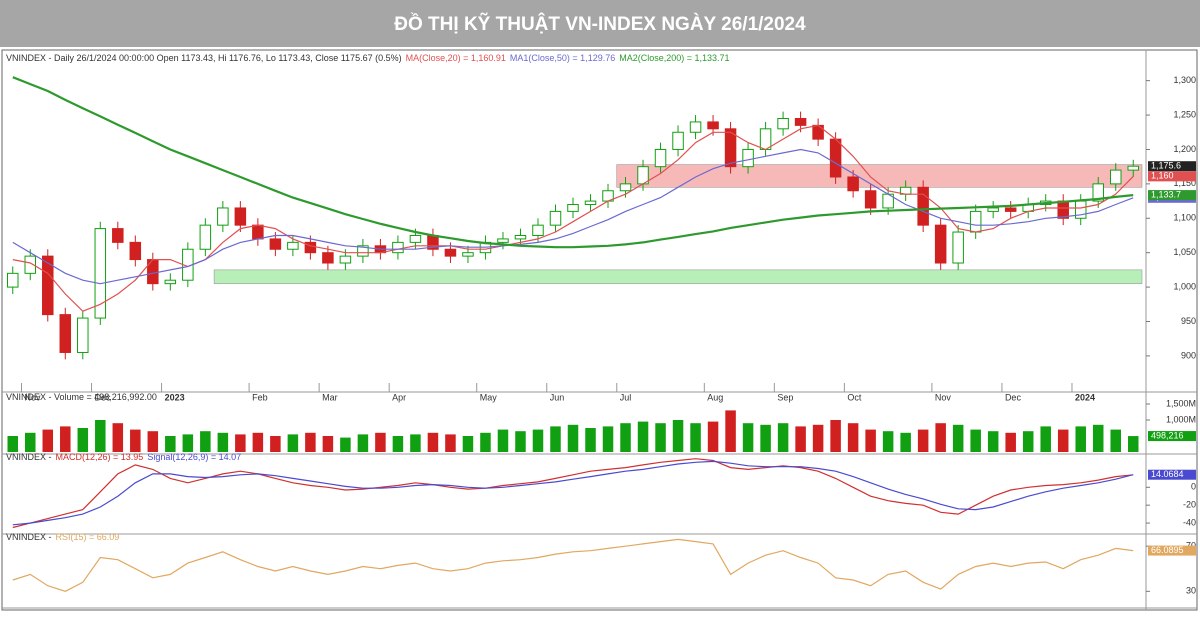  What do you see at coordinates (1166, 194) in the screenshot?
I see `value-tag-label: 1,133.7` at bounding box center [1166, 194].